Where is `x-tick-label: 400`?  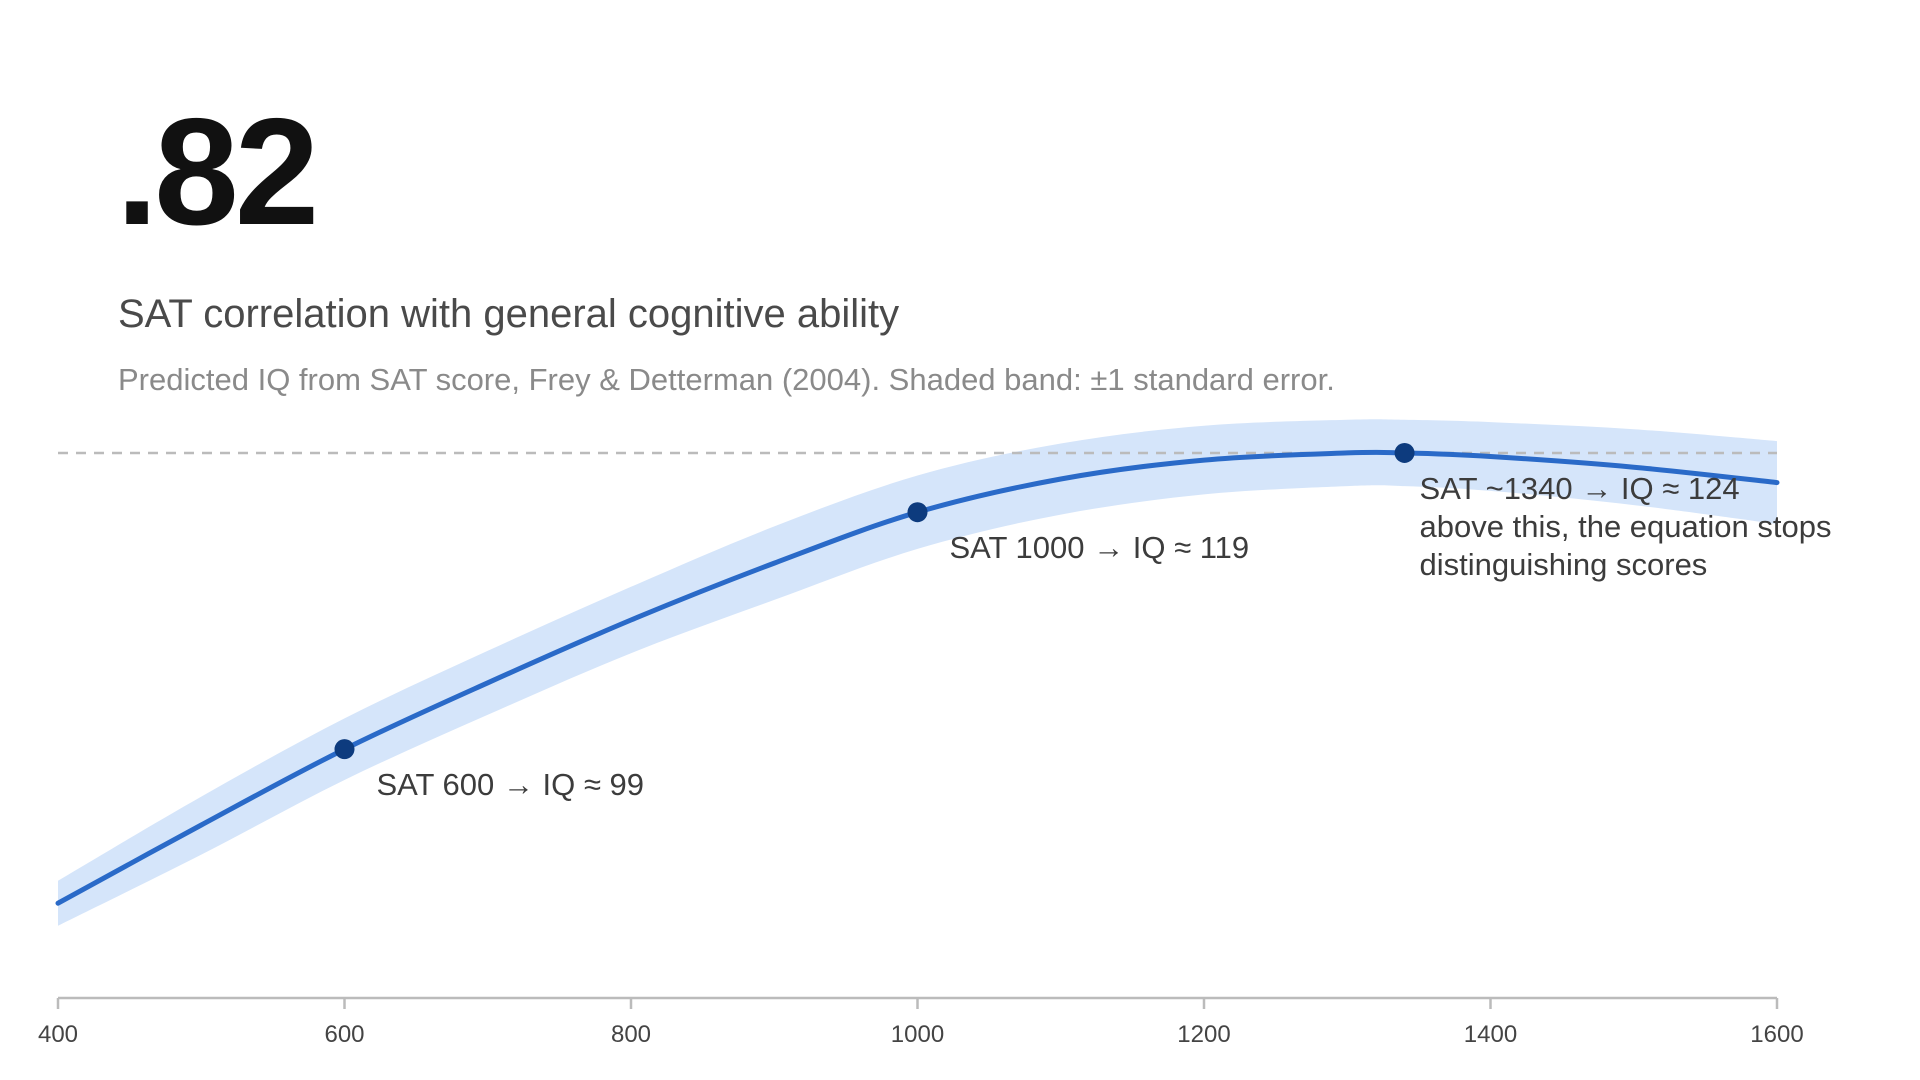 x-tick-label: 400 is located at coordinates (58, 1034).